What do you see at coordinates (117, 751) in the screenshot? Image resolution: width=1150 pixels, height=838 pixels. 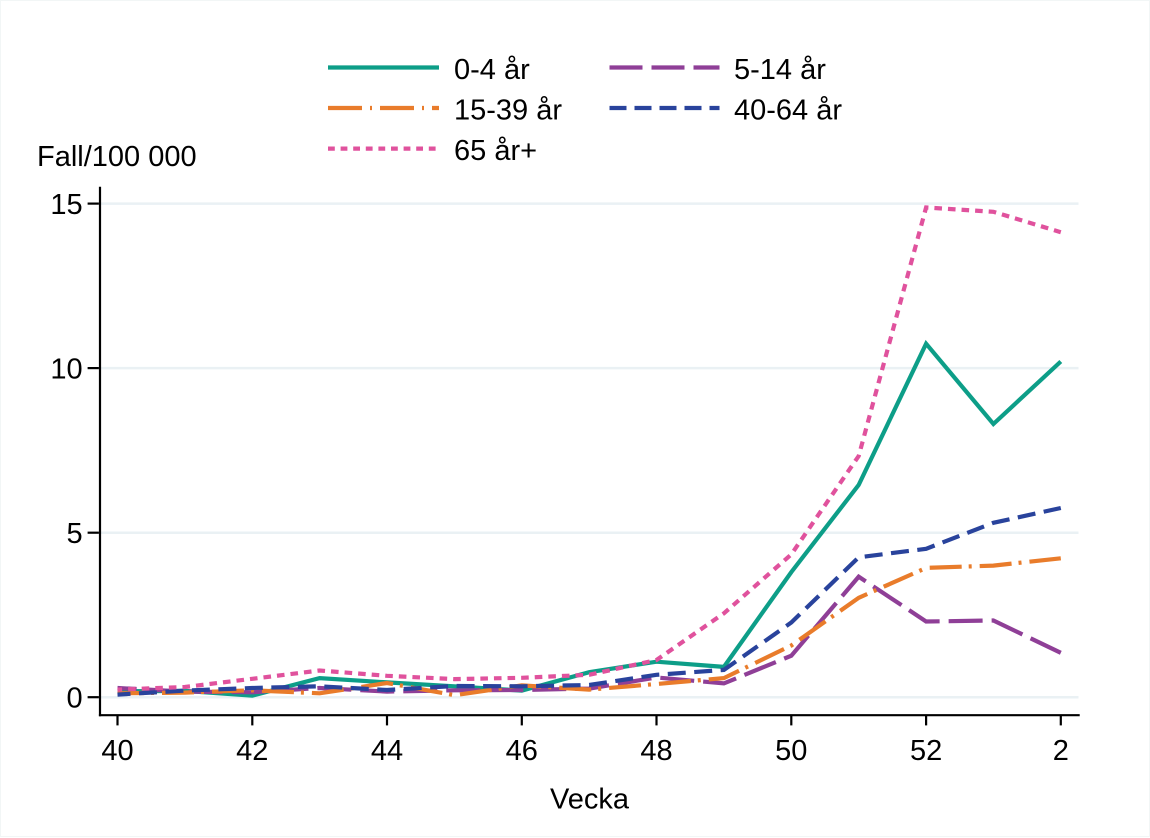 I see `svg-text: 40` at bounding box center [117, 751].